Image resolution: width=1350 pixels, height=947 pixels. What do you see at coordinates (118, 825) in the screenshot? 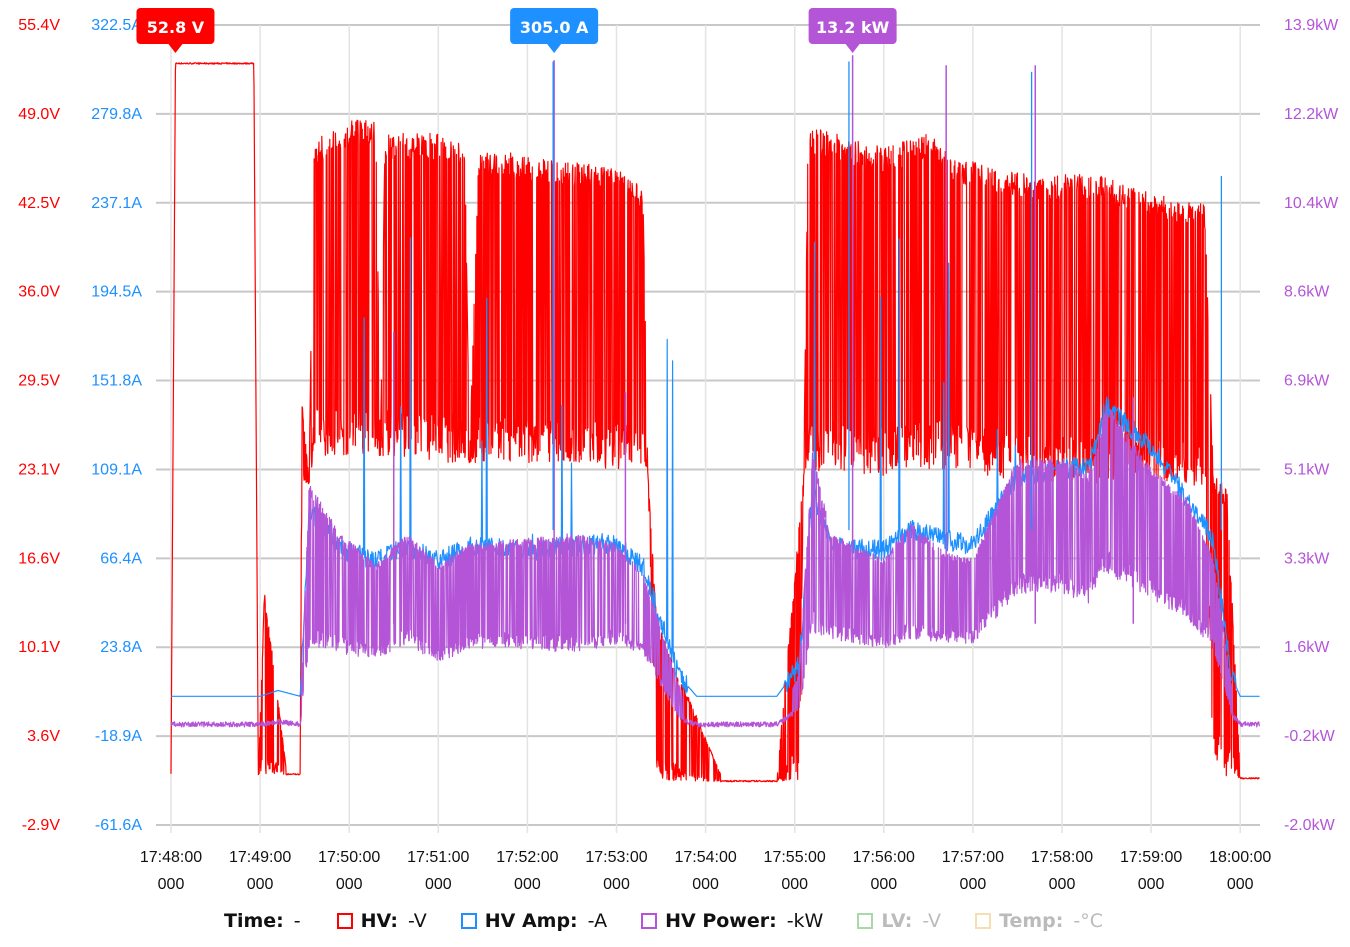
I see `current-tick-label: -61.6A` at bounding box center [118, 825].